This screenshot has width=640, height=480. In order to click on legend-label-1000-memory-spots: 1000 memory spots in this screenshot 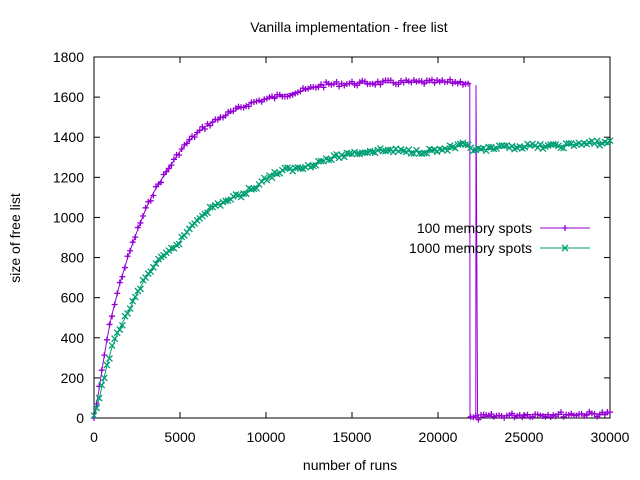, I will do `click(470, 248)`.